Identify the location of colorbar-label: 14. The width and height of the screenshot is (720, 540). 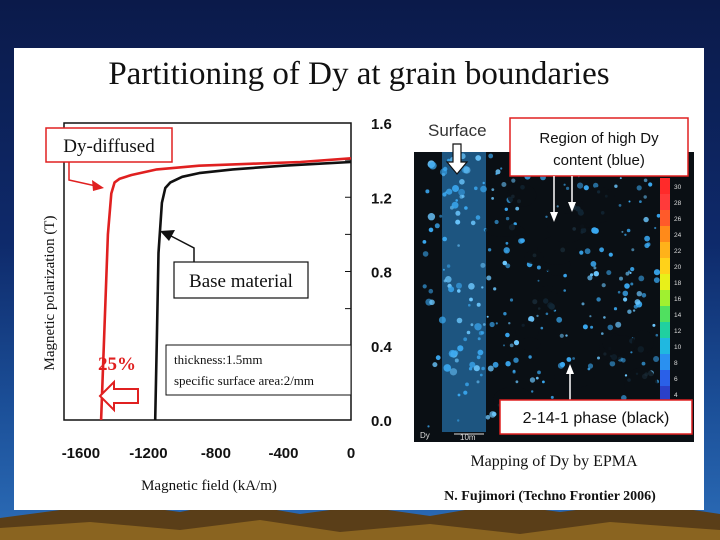
(678, 315).